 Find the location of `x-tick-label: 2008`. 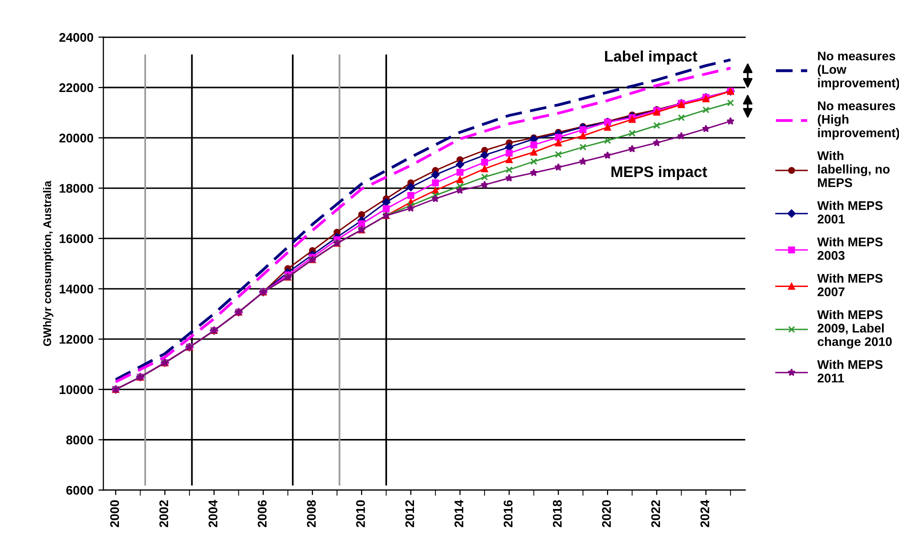

x-tick-label: 2008 is located at coordinates (311, 514).